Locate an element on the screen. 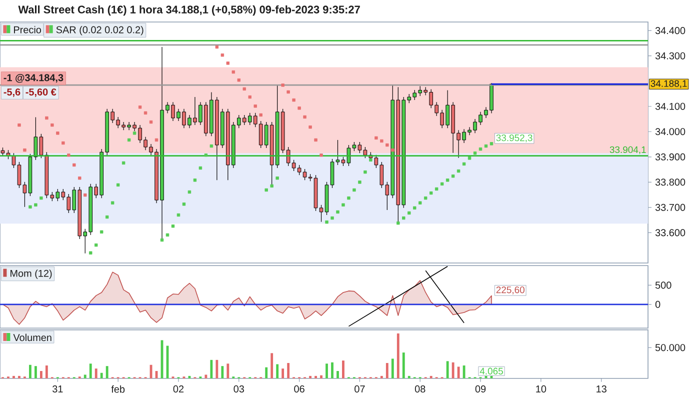 The width and height of the screenshot is (700, 400). data-label: 33.952,3 is located at coordinates (514, 138).